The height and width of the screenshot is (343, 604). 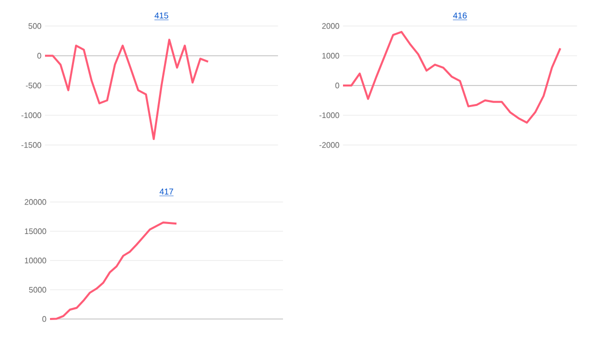 I want to click on chart-title: 415, so click(x=161, y=15).